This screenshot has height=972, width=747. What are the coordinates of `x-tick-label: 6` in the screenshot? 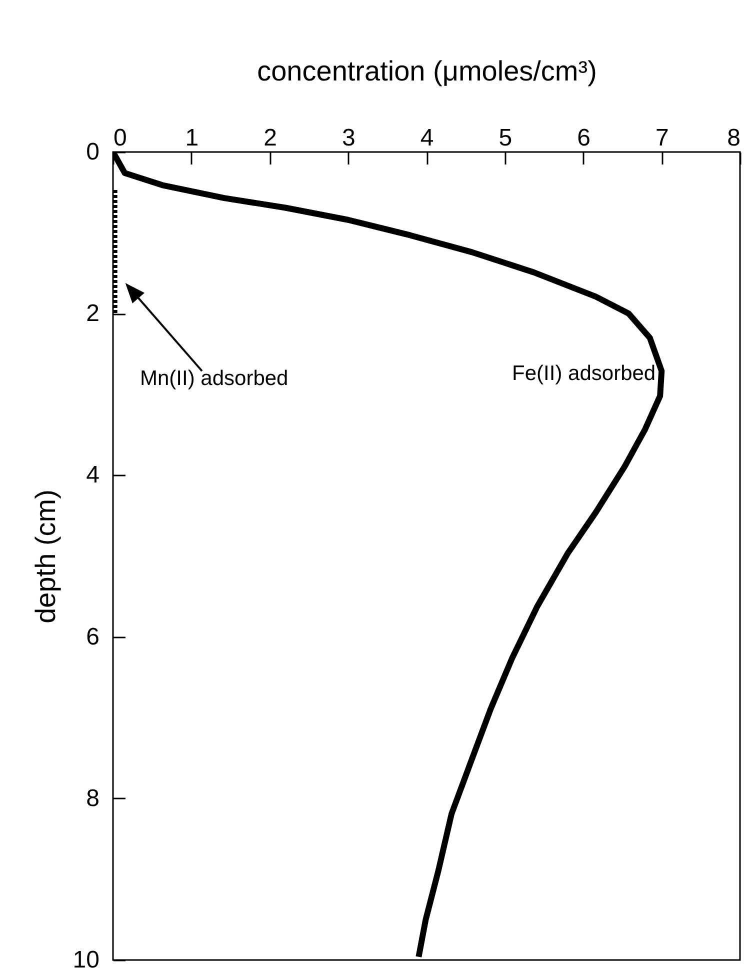 It's located at (583, 138).